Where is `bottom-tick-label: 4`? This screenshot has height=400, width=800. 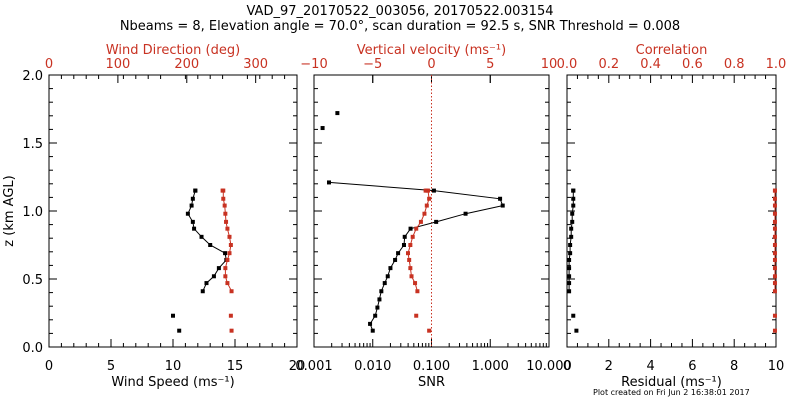
bottom-tick-label: 4 is located at coordinates (650, 366).